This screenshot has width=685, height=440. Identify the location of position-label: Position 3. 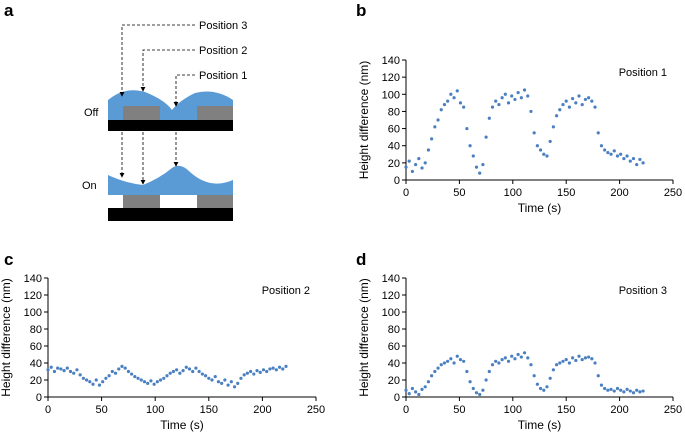
(223, 26).